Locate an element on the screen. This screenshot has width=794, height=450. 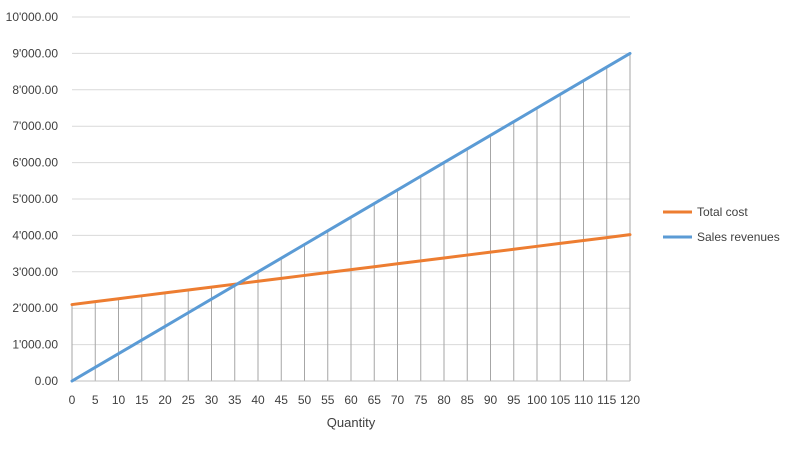
x-tick-label: 90 is located at coordinates (491, 400).